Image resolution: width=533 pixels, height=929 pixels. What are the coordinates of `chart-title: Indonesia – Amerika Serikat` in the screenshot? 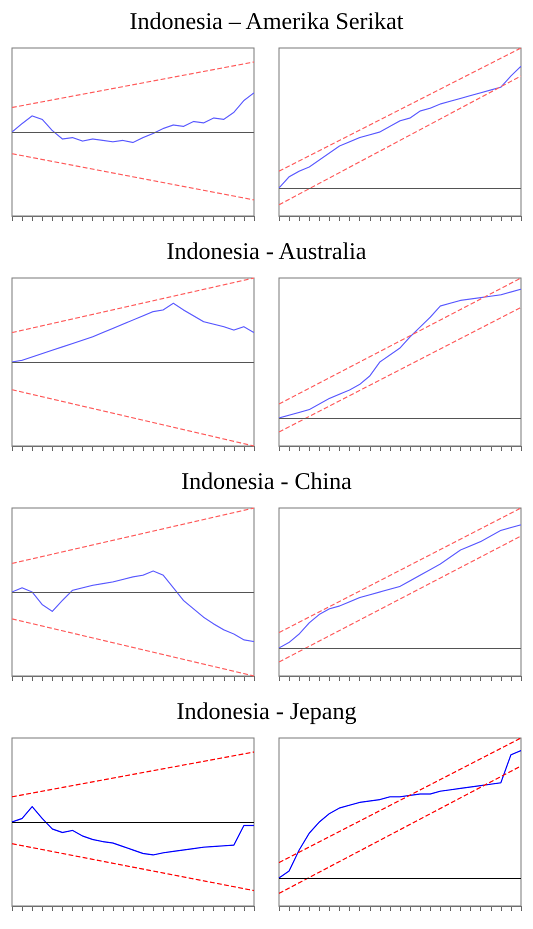 It's located at (266, 22).